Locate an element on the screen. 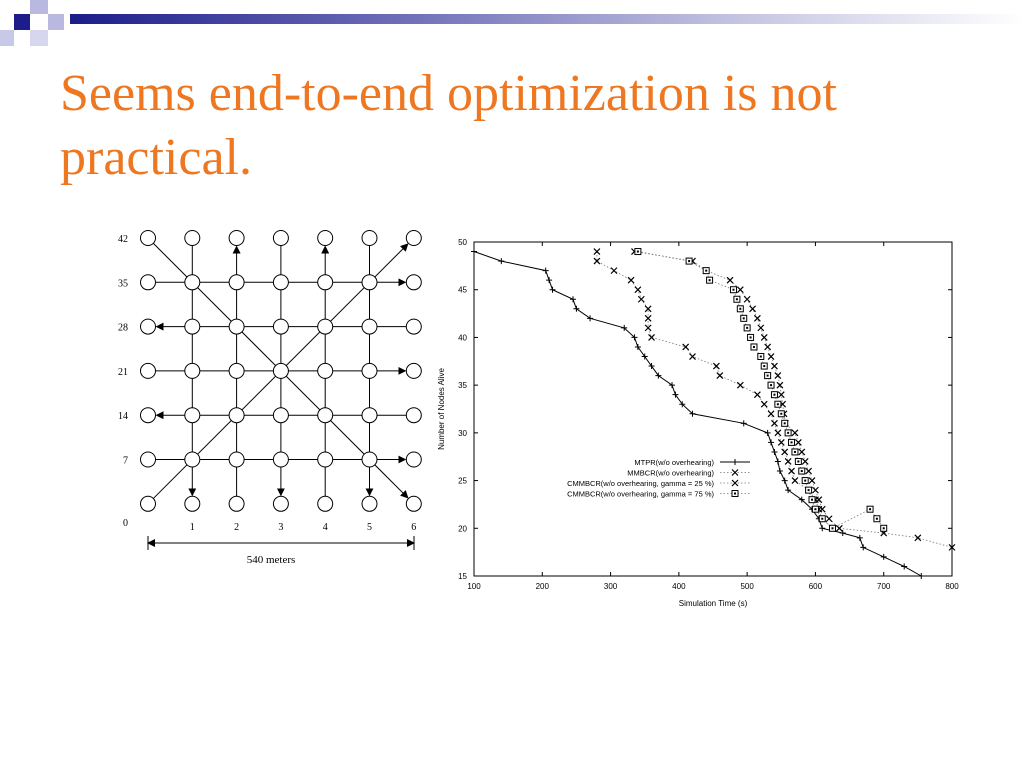  y-tick-label: 40 is located at coordinates (462, 337).